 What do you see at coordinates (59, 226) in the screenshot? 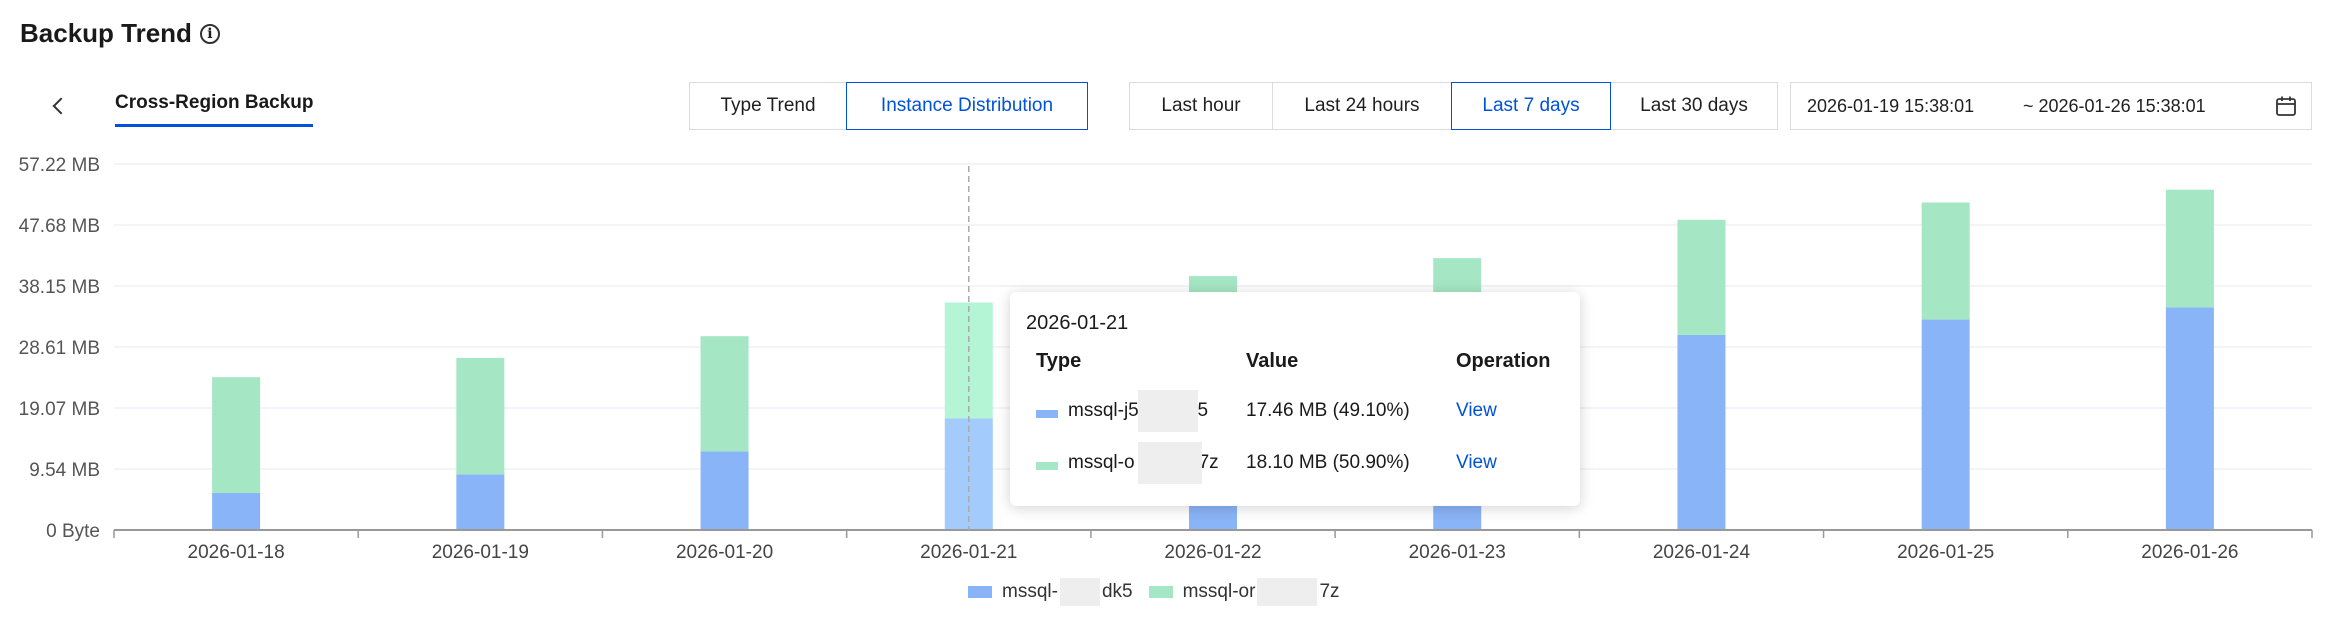
I see `y-tick-label: 47.68 MB` at bounding box center [59, 226].